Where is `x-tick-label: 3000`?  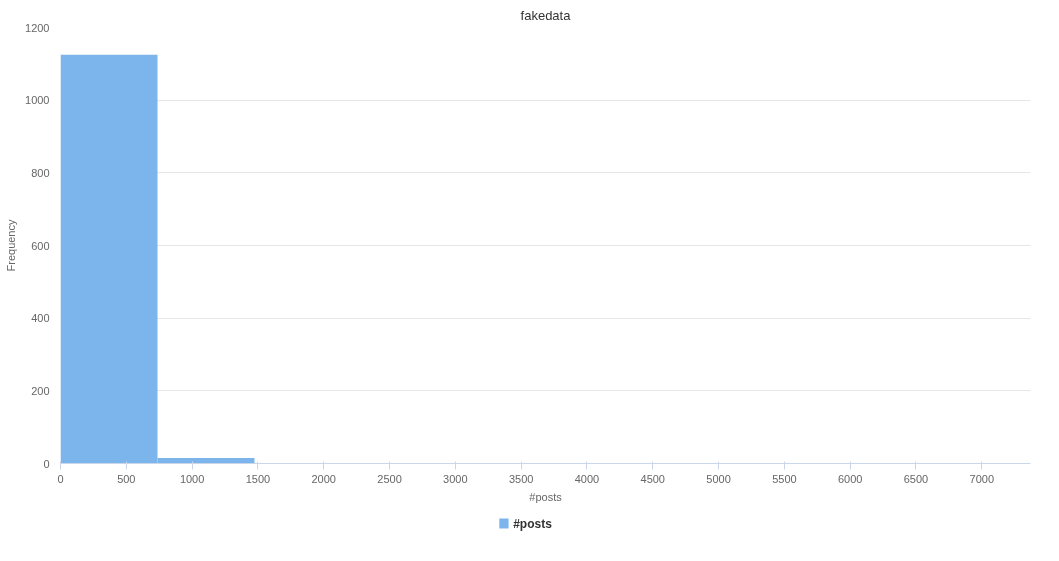 x-tick-label: 3000 is located at coordinates (455, 478).